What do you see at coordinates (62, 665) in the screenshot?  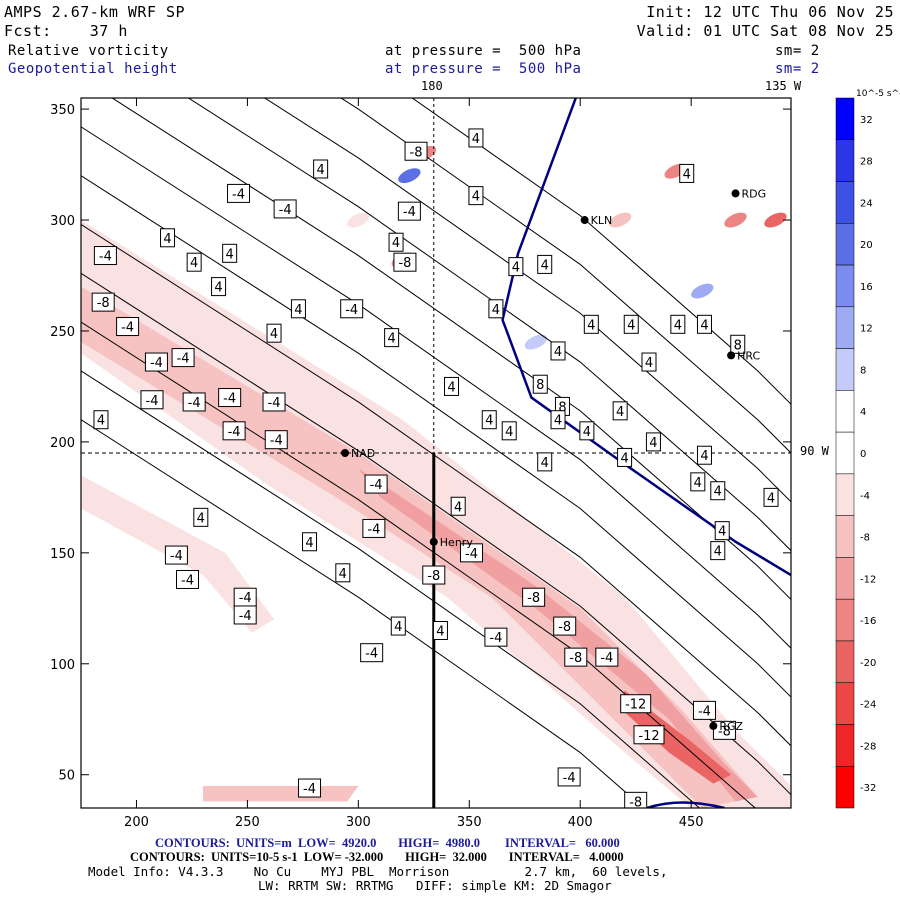 I see `y-tick-label: 100` at bounding box center [62, 665].